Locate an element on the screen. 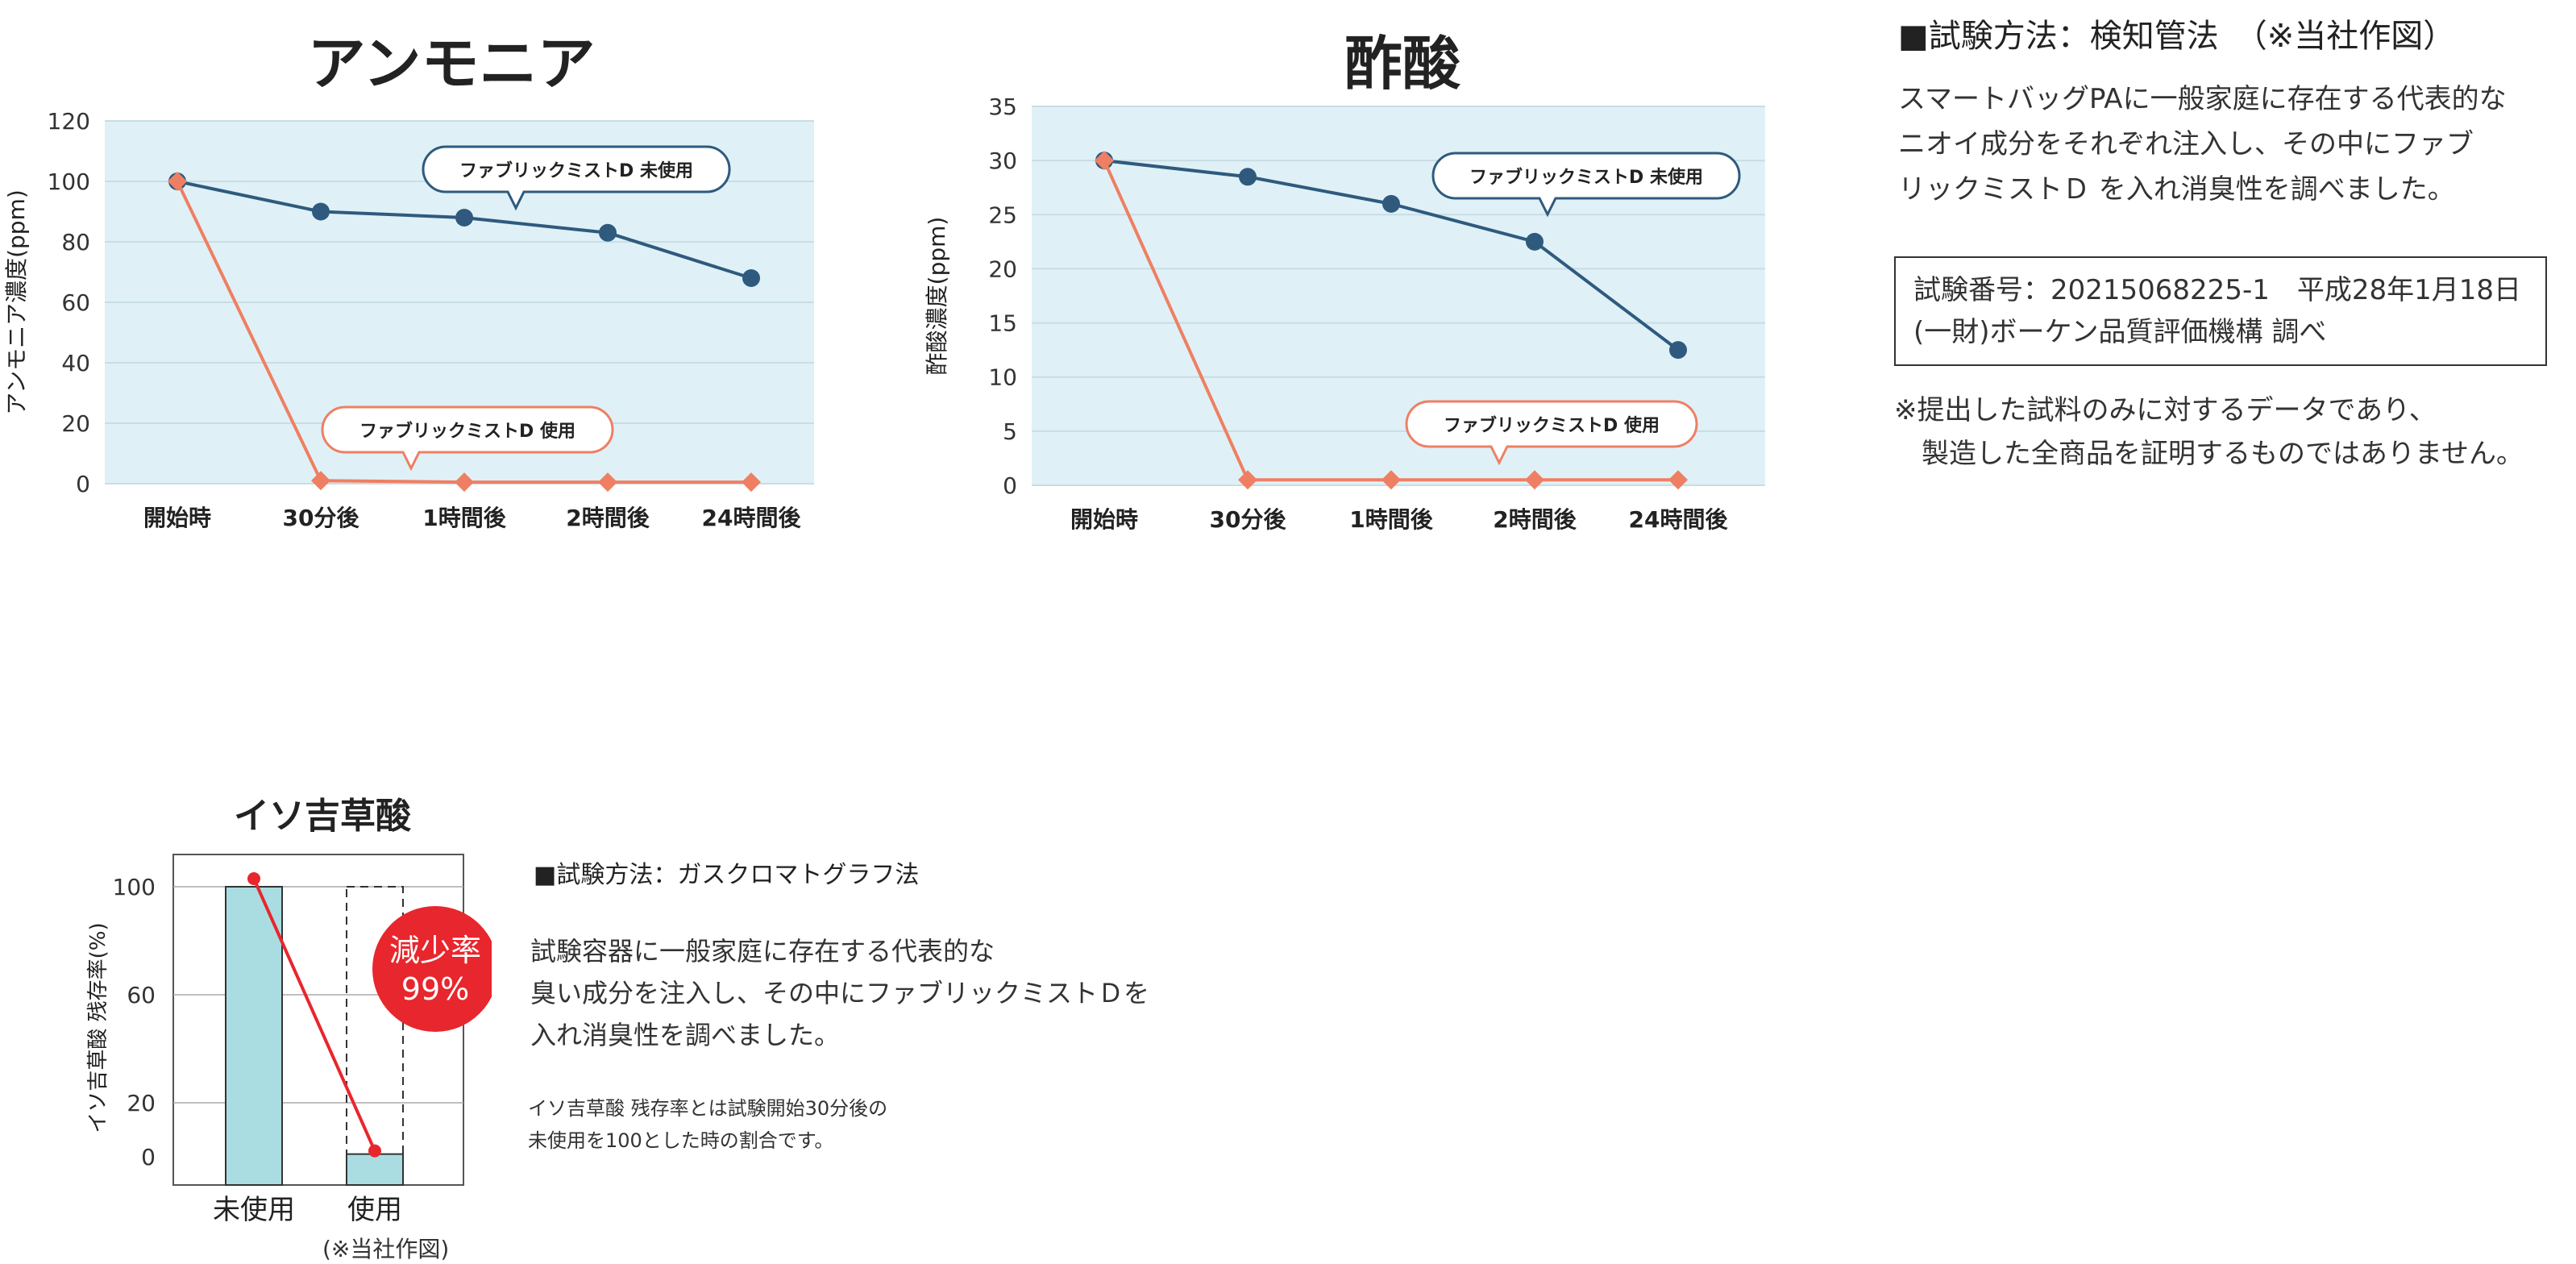 The height and width of the screenshot is (1264, 2576). reference-outline is located at coordinates (375, 1036).